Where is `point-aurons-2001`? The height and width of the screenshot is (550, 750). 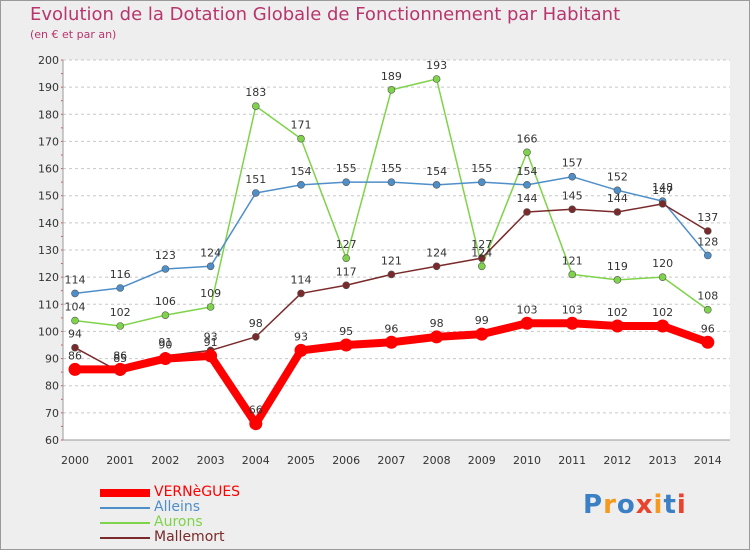 point-aurons-2001 is located at coordinates (120, 326).